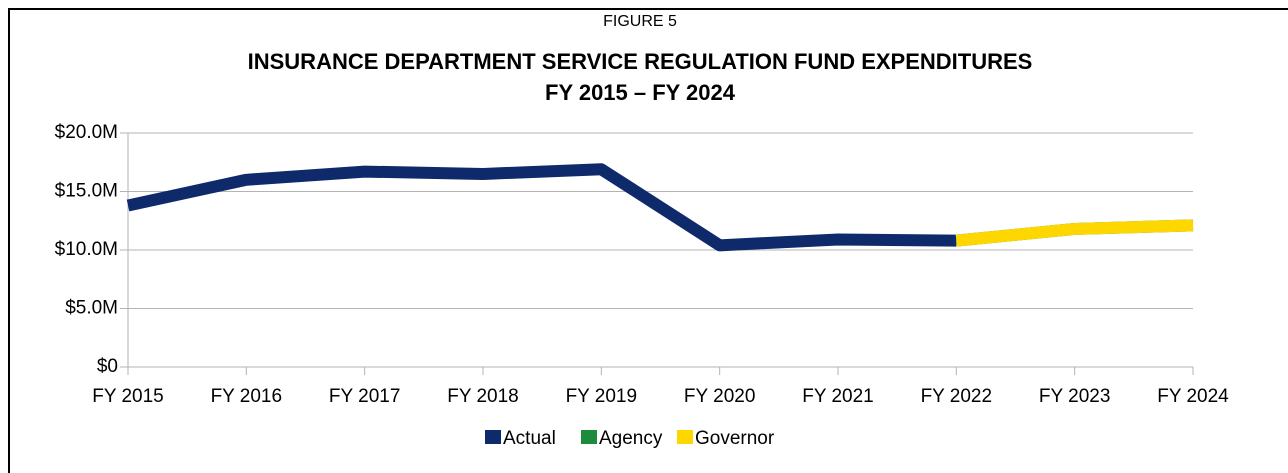  I want to click on legend-label: Actual, so click(529, 438).